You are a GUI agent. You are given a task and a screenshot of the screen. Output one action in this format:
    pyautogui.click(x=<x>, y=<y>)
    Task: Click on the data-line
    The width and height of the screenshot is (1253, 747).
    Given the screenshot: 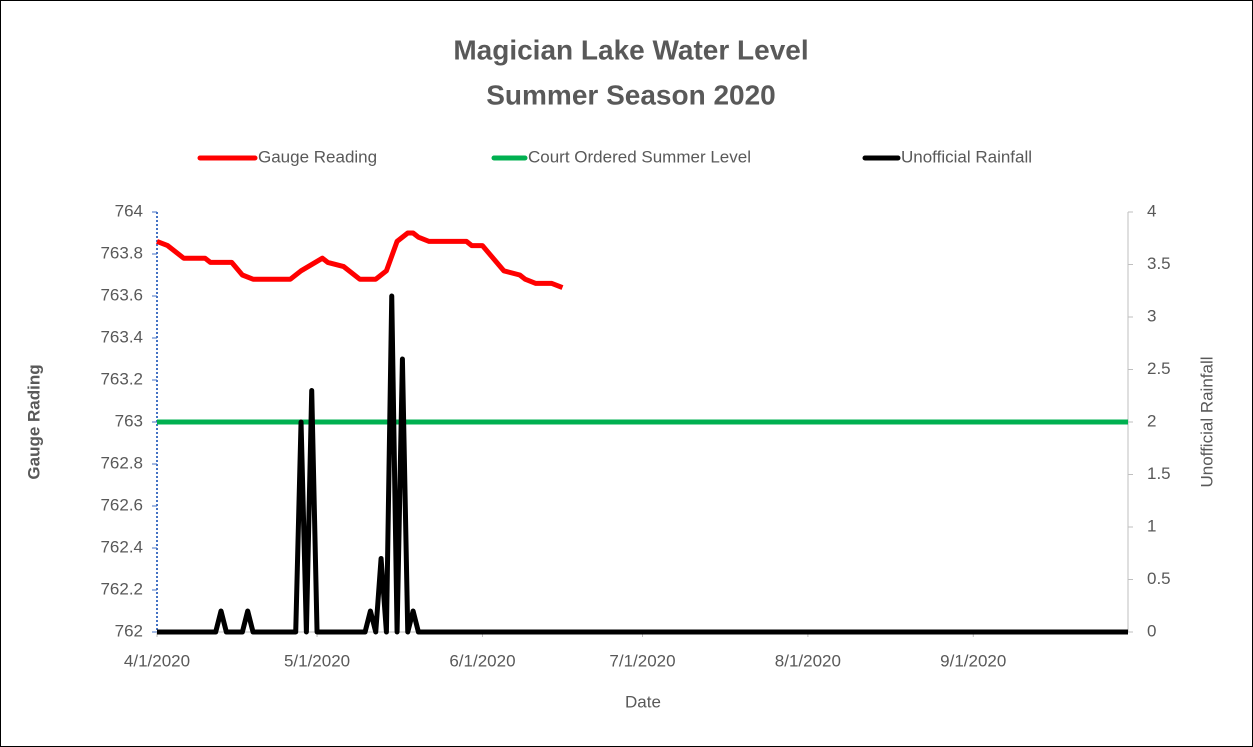 What is the action you would take?
    pyautogui.click(x=360, y=260)
    